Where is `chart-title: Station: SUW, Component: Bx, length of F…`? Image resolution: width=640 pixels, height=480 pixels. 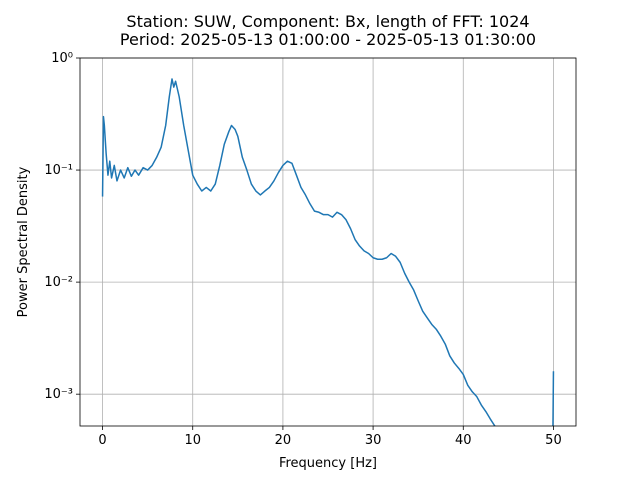 chart-title: Station: SUW, Component: Bx, length of F… is located at coordinates (327, 21).